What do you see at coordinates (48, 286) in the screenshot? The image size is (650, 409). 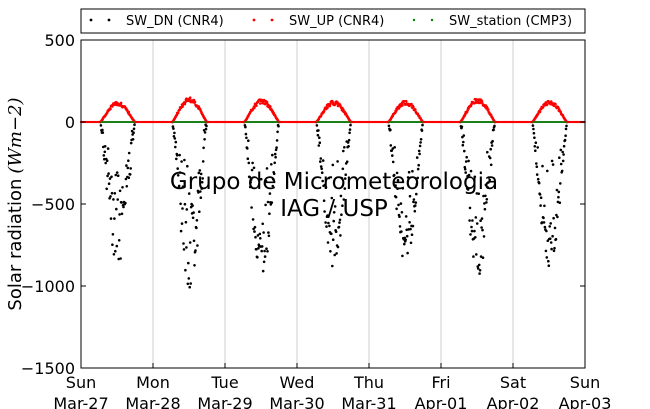 I see `y-tick-label: −1000` at bounding box center [48, 286].